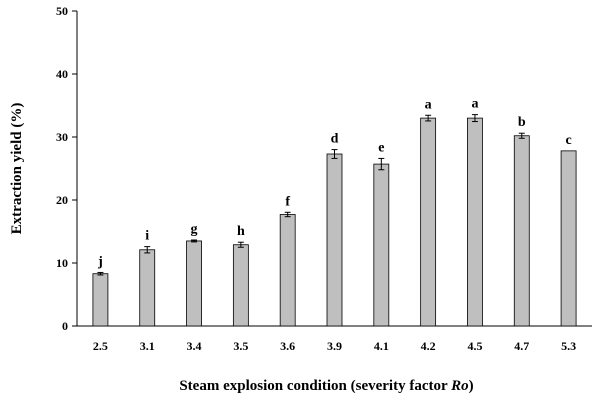  Describe the element at coordinates (522, 122) in the screenshot. I see `significance-label-4.7: b` at that location.